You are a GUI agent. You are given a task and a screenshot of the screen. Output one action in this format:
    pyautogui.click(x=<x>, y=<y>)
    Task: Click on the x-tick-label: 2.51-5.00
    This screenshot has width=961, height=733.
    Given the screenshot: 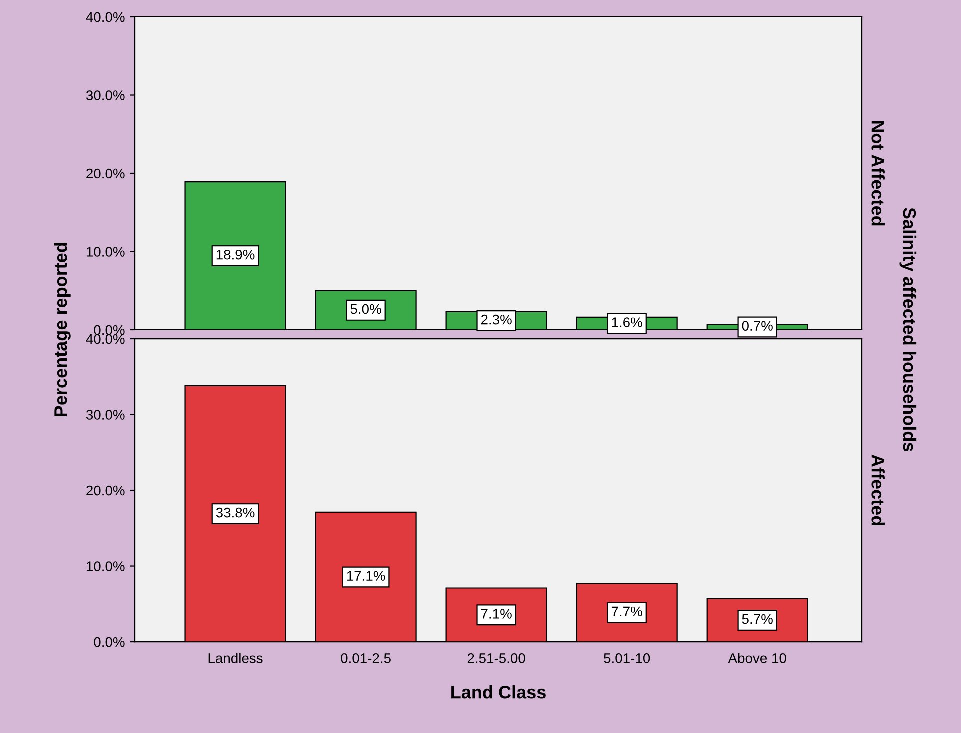 What is the action you would take?
    pyautogui.click(x=497, y=659)
    